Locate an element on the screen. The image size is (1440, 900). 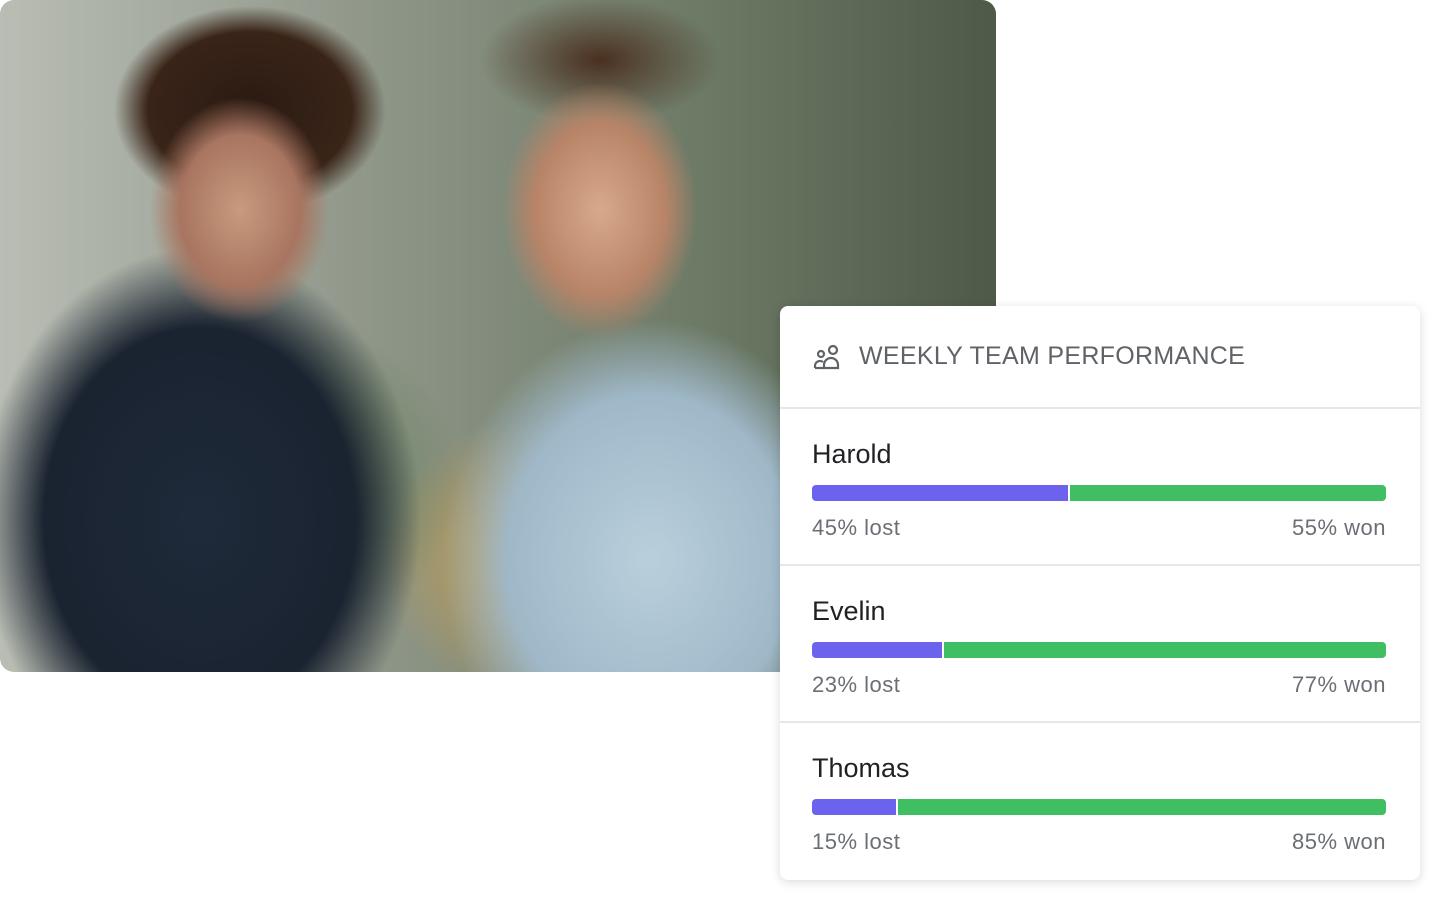
card-title: WEEKLY TEAM PERFORMANCE is located at coordinates (1052, 356).